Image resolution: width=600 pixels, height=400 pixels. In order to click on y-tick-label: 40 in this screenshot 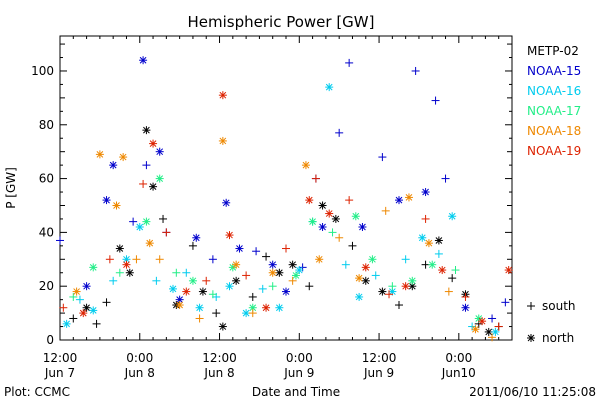, I will do `click(46, 232)`.